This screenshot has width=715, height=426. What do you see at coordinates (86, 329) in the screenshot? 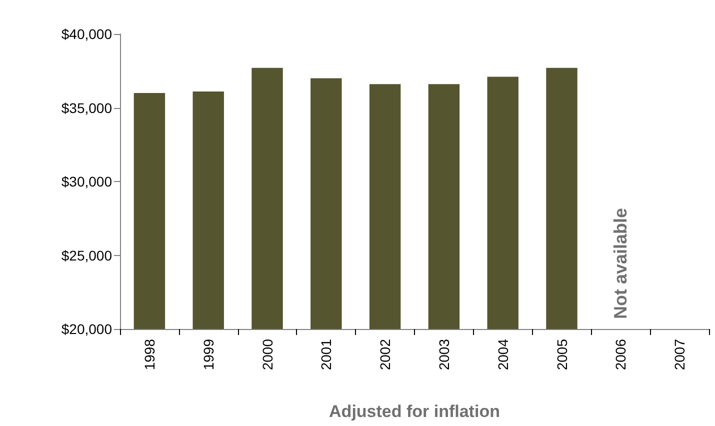
I see `y-tick-label: $20,000` at bounding box center [86, 329].